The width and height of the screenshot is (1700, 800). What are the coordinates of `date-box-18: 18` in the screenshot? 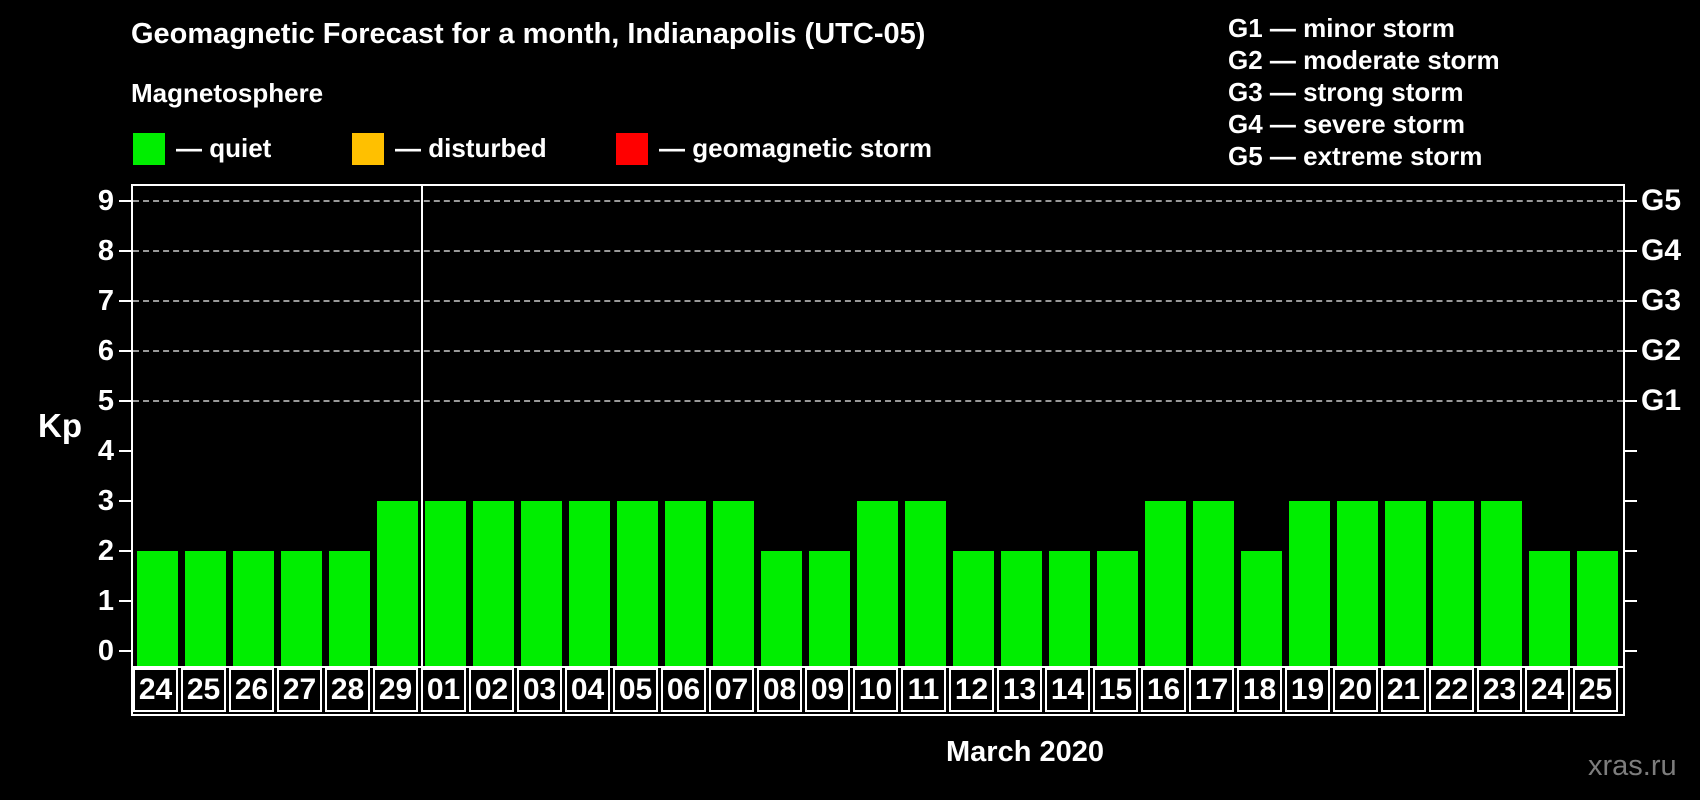 It's located at (1259, 690).